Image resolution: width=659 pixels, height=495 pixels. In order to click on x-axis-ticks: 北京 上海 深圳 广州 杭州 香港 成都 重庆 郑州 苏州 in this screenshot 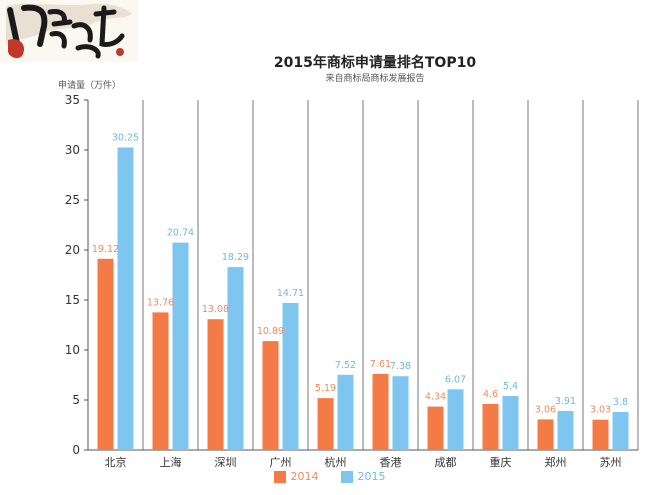, I will do `click(363, 462)`.